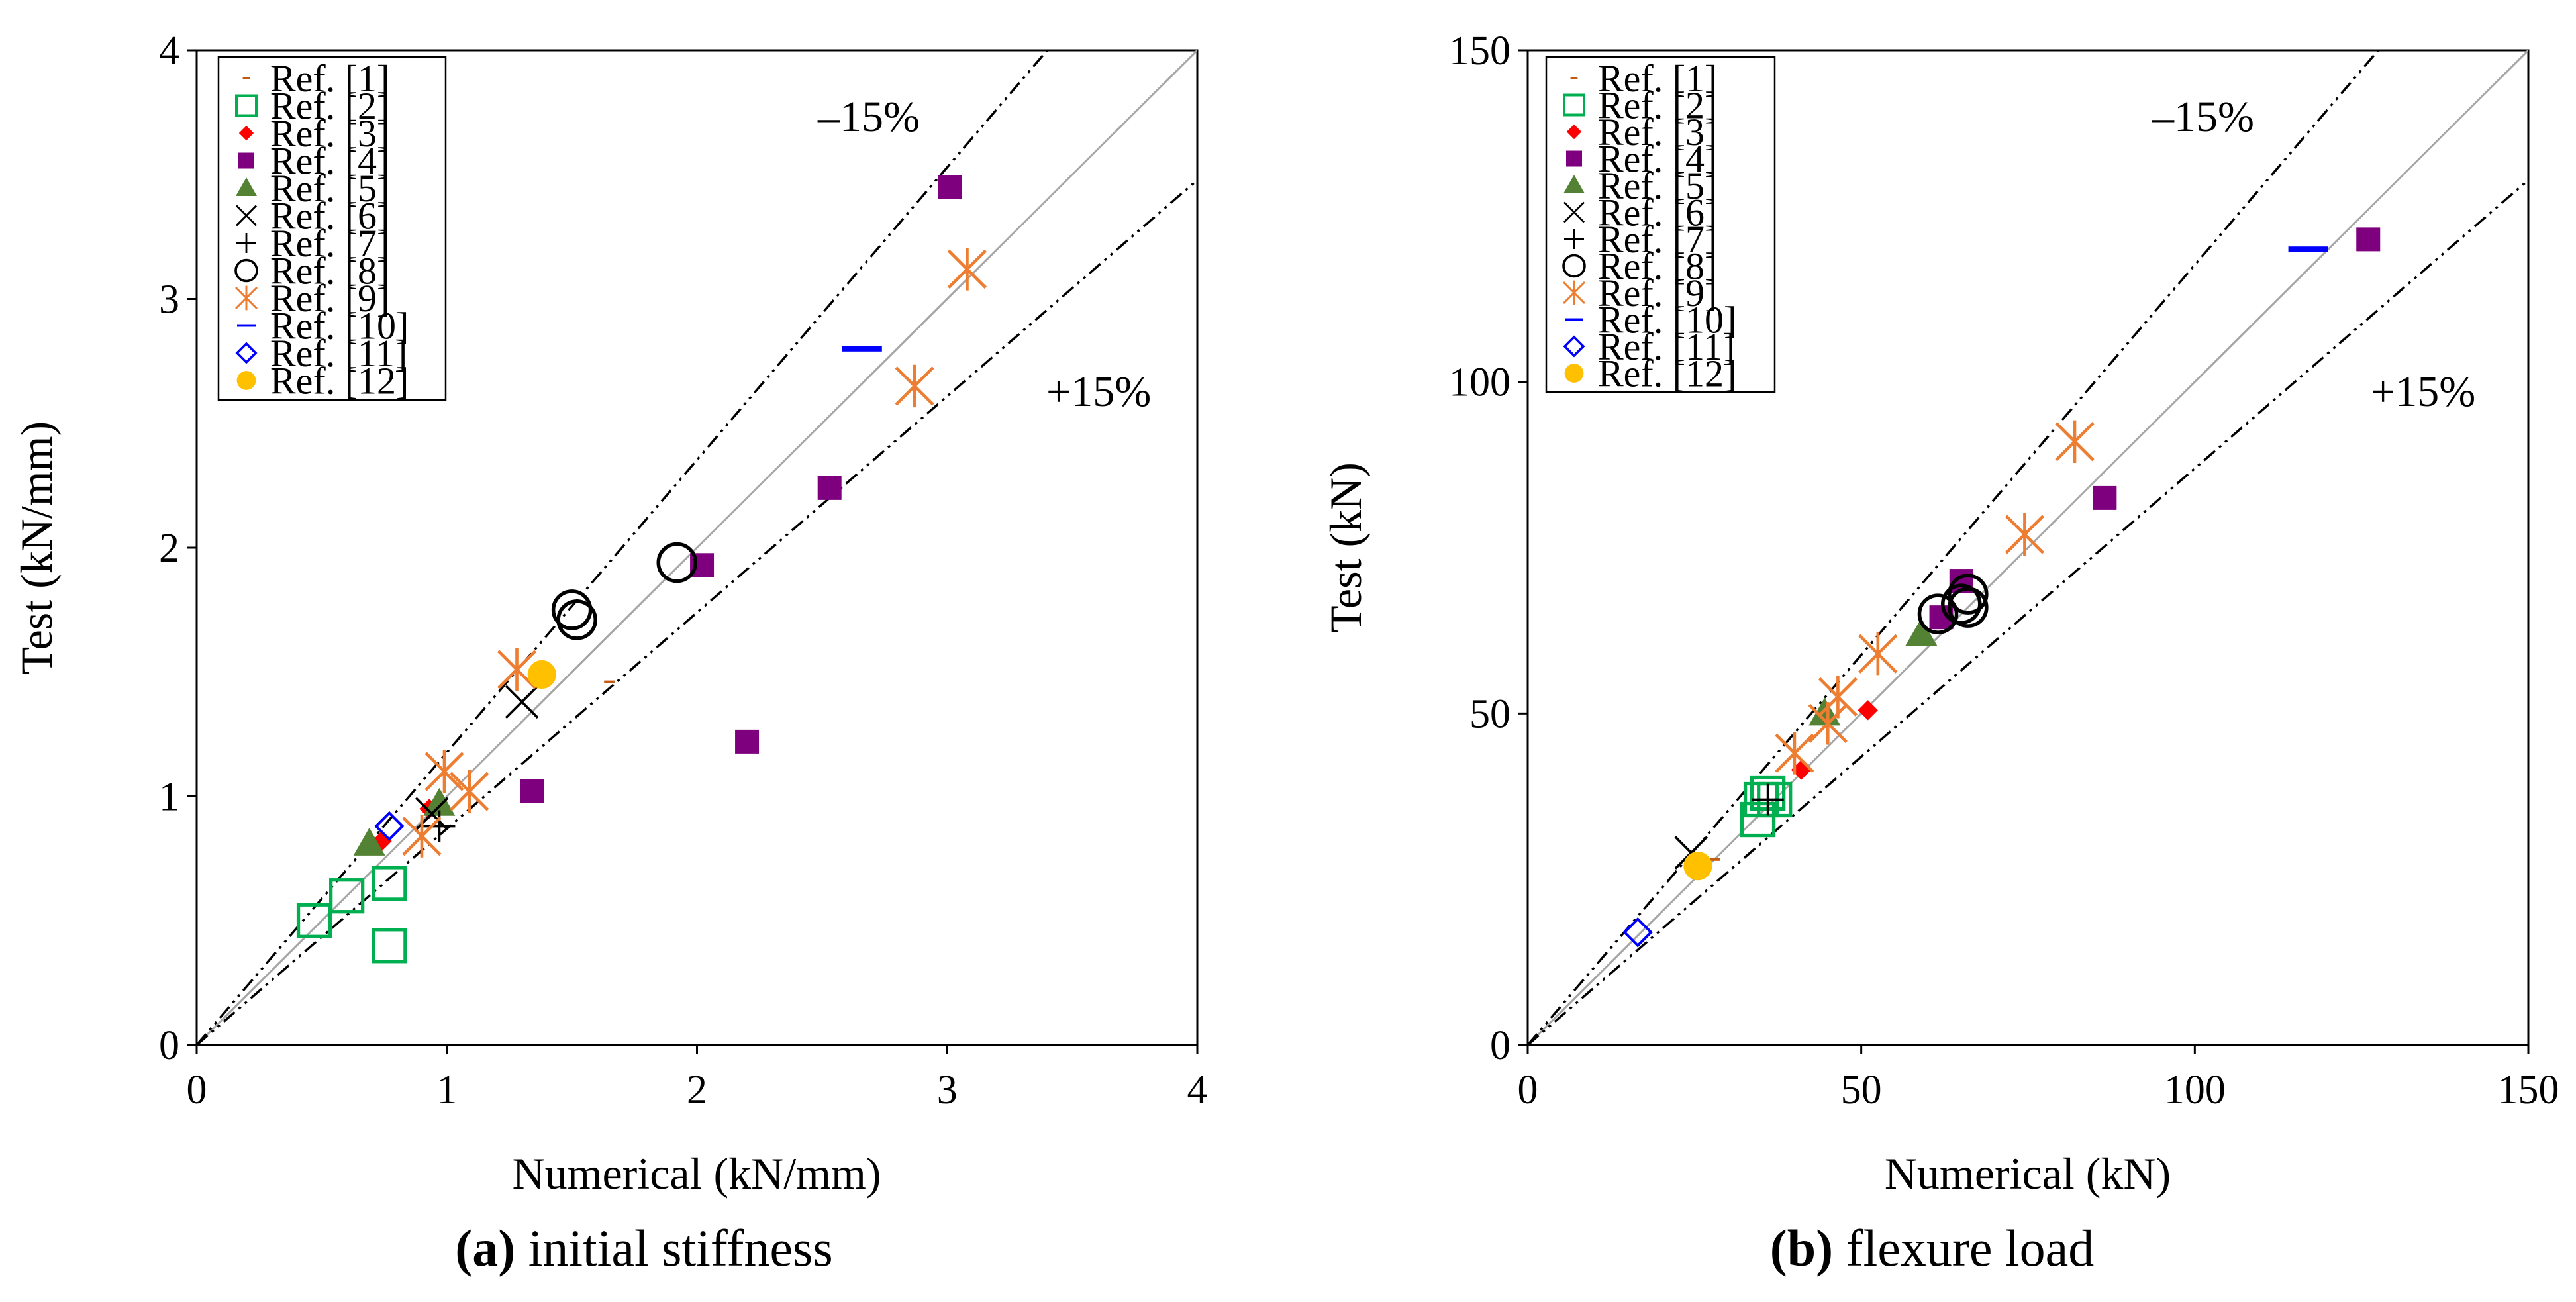 The height and width of the screenshot is (1302, 2576). I want to click on chart-a-point-ref10, so click(862, 349).